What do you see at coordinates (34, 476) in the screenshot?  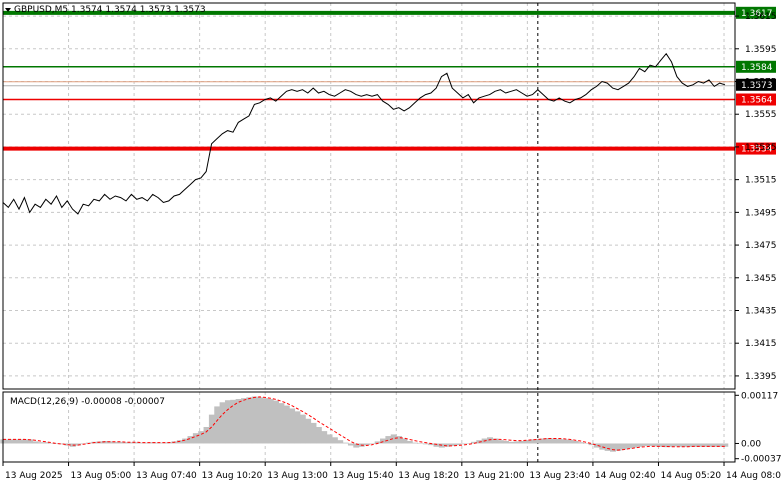 I see `time-tick-label: 13 Aug 2025` at bounding box center [34, 476].